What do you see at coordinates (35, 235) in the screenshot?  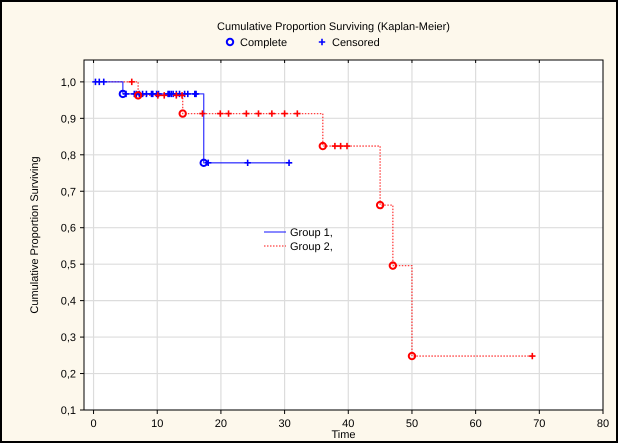 I see `y-axis-title: Cumulative Proportion Surviving` at bounding box center [35, 235].